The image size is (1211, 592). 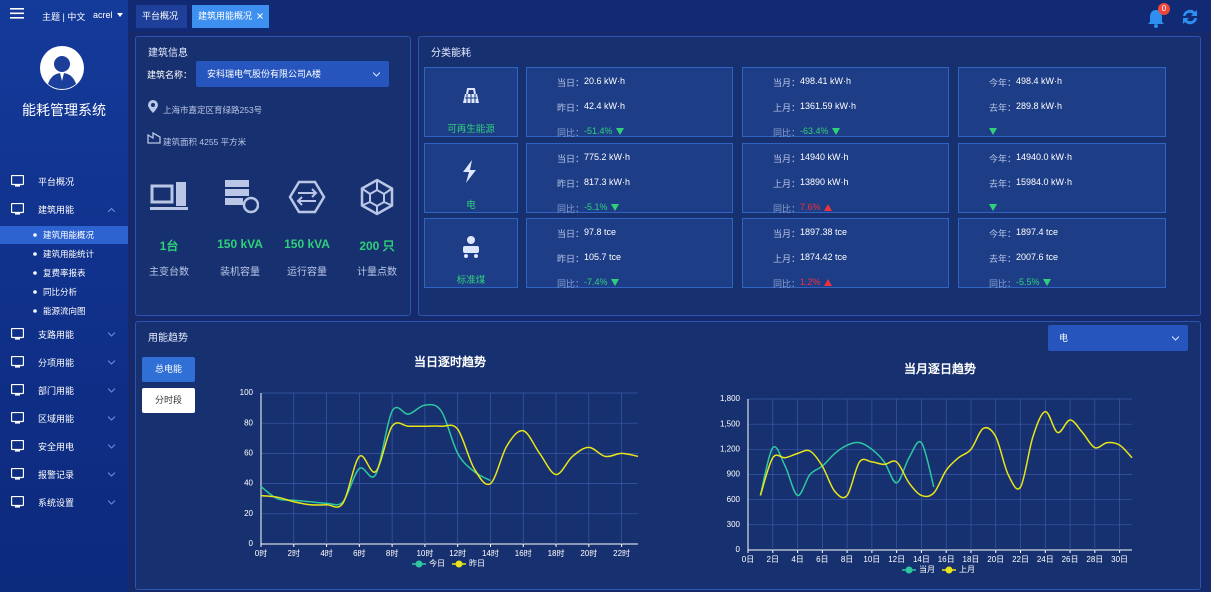 What do you see at coordinates (596, 282) in the screenshot?
I see `item-value: -7.4%` at bounding box center [596, 282].